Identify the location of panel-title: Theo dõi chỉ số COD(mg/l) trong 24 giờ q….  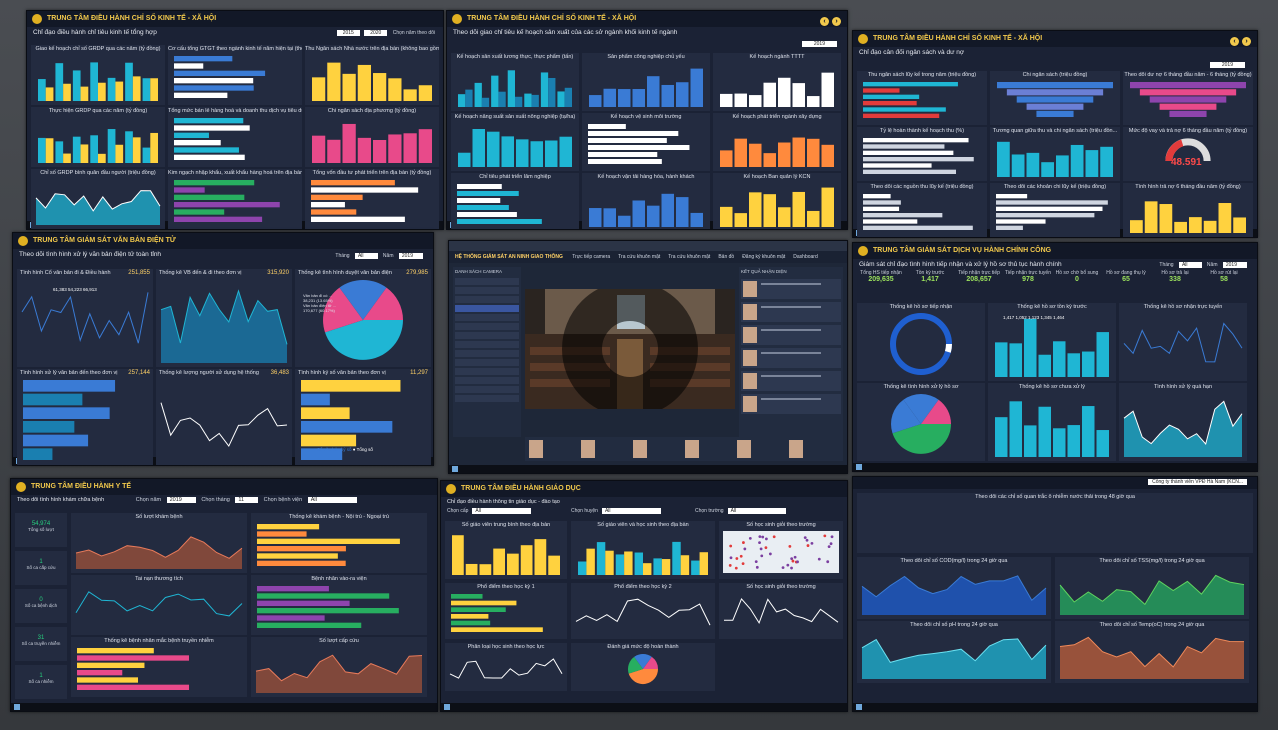
(954, 561).